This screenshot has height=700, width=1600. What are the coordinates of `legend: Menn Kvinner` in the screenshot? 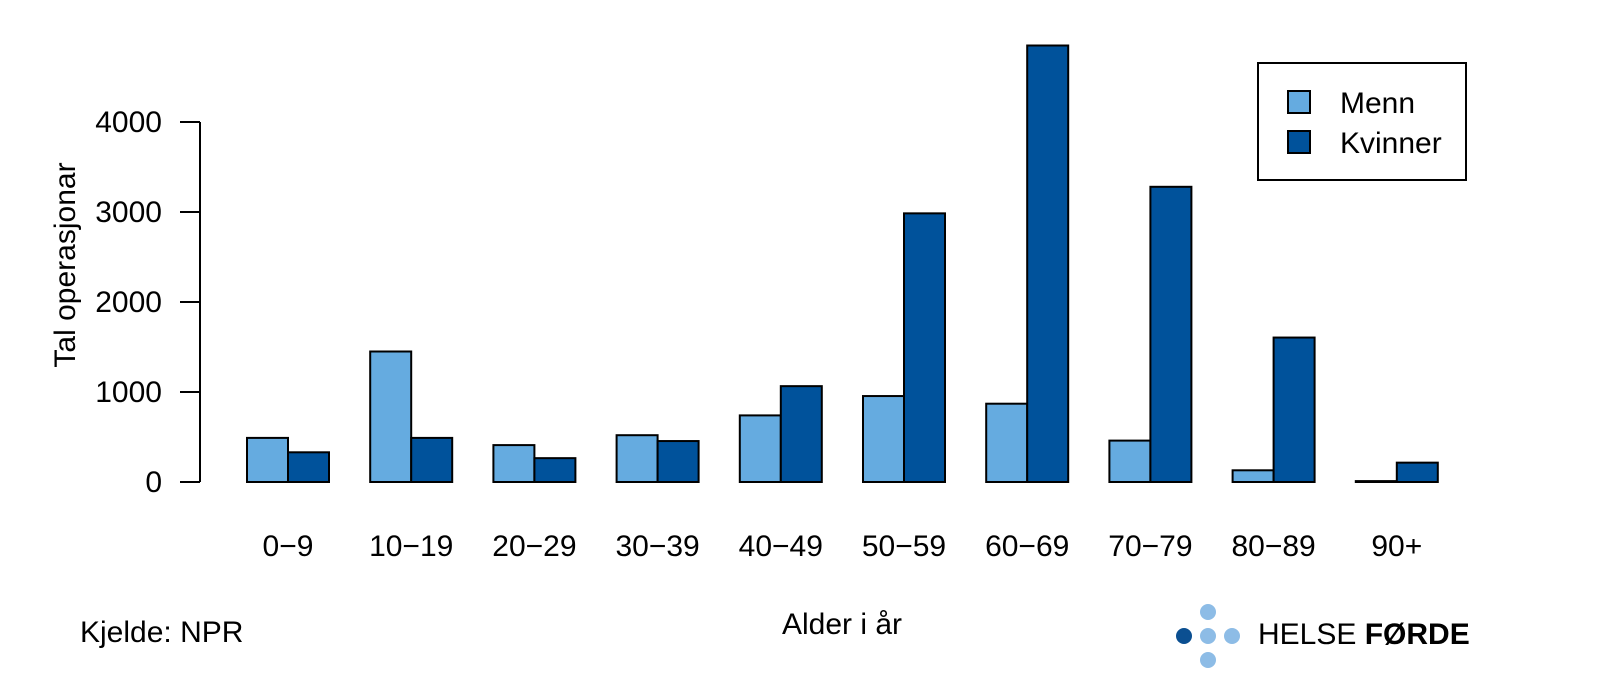 It's located at (1362, 121).